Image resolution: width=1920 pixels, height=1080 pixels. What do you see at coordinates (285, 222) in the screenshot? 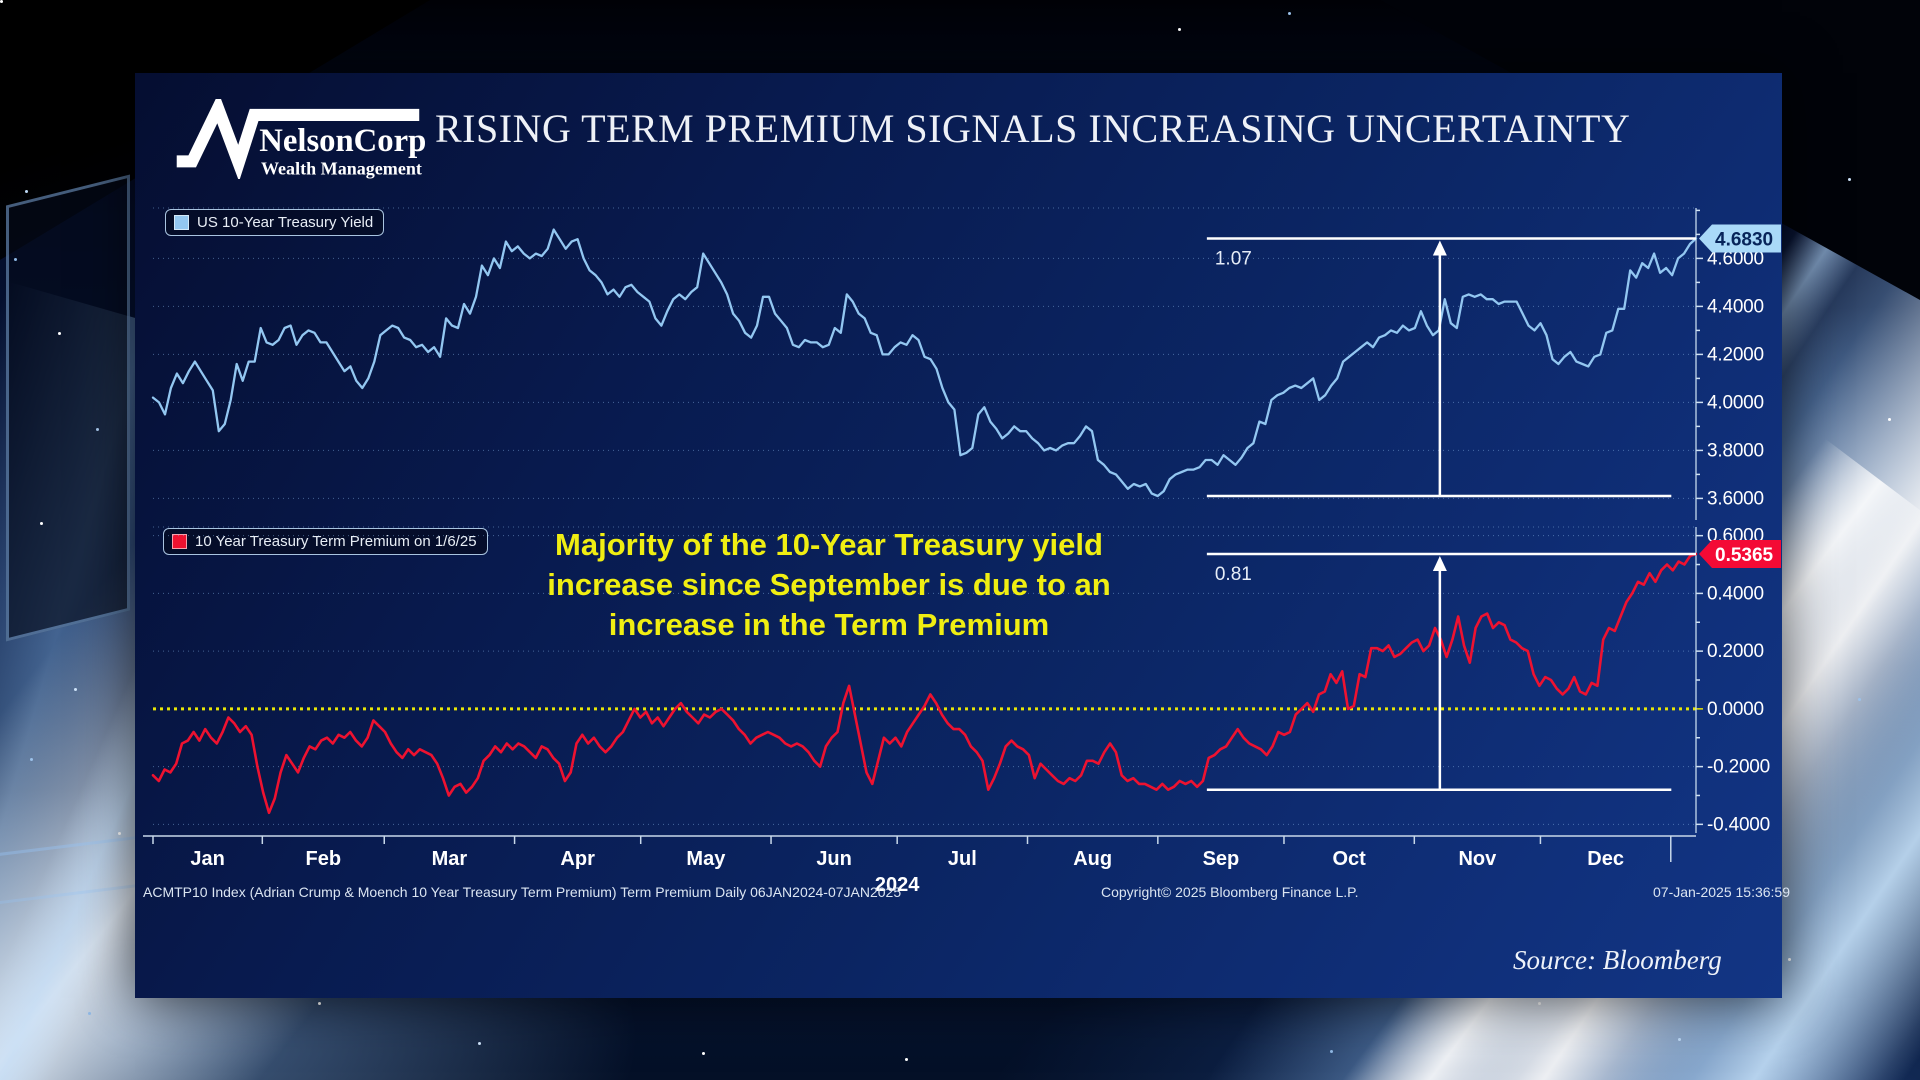
I see `legend-label: US 10-Year Treasury Yield` at bounding box center [285, 222].